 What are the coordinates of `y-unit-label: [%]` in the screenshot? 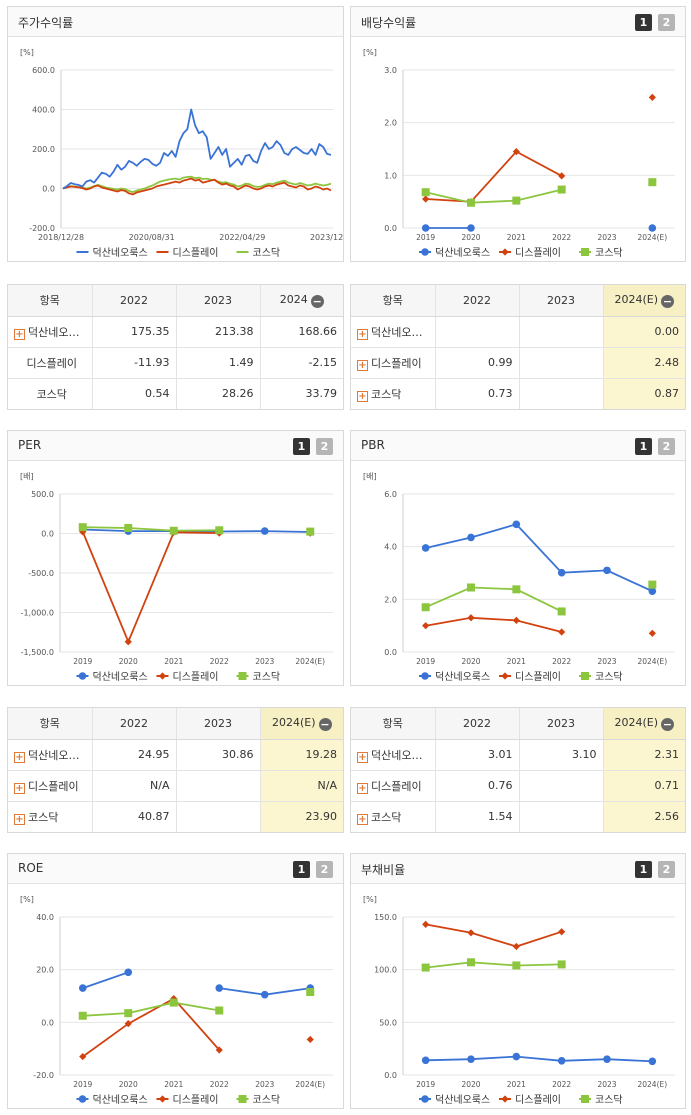 It's located at (27, 899).